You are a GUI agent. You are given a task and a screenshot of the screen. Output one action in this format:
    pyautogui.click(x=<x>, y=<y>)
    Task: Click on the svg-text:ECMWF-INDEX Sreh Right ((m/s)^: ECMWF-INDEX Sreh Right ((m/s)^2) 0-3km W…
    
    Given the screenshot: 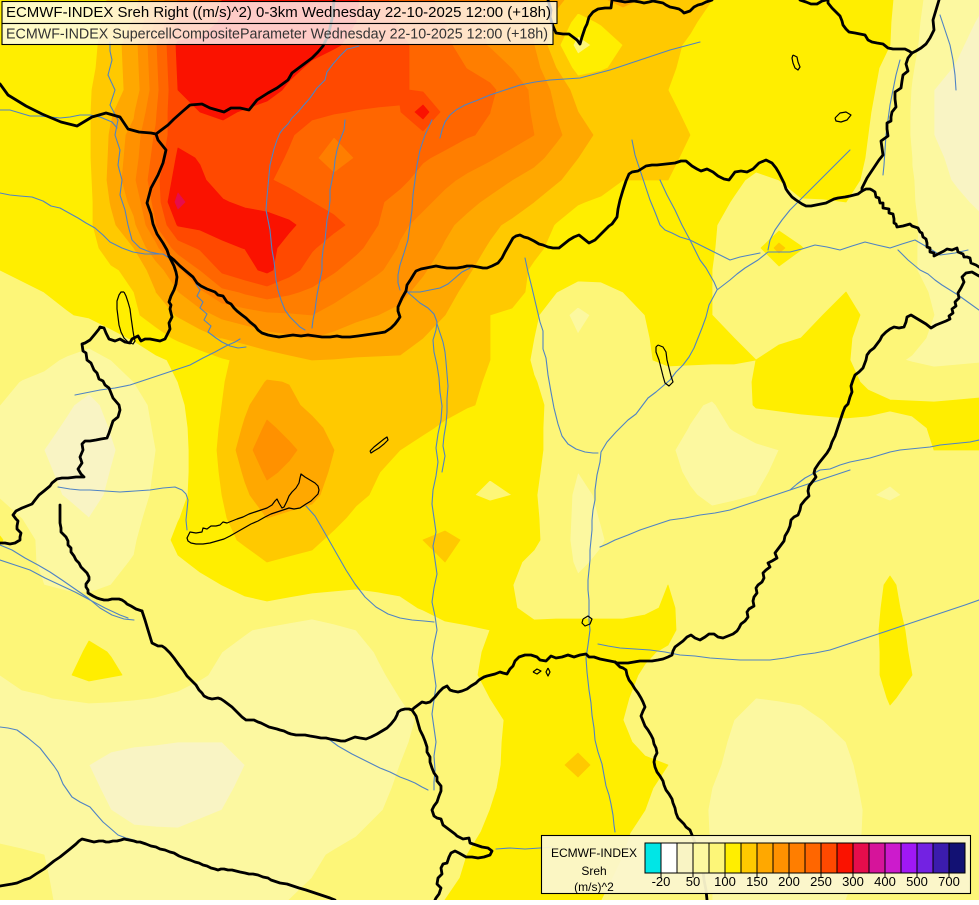 What is the action you would take?
    pyautogui.click(x=278, y=12)
    